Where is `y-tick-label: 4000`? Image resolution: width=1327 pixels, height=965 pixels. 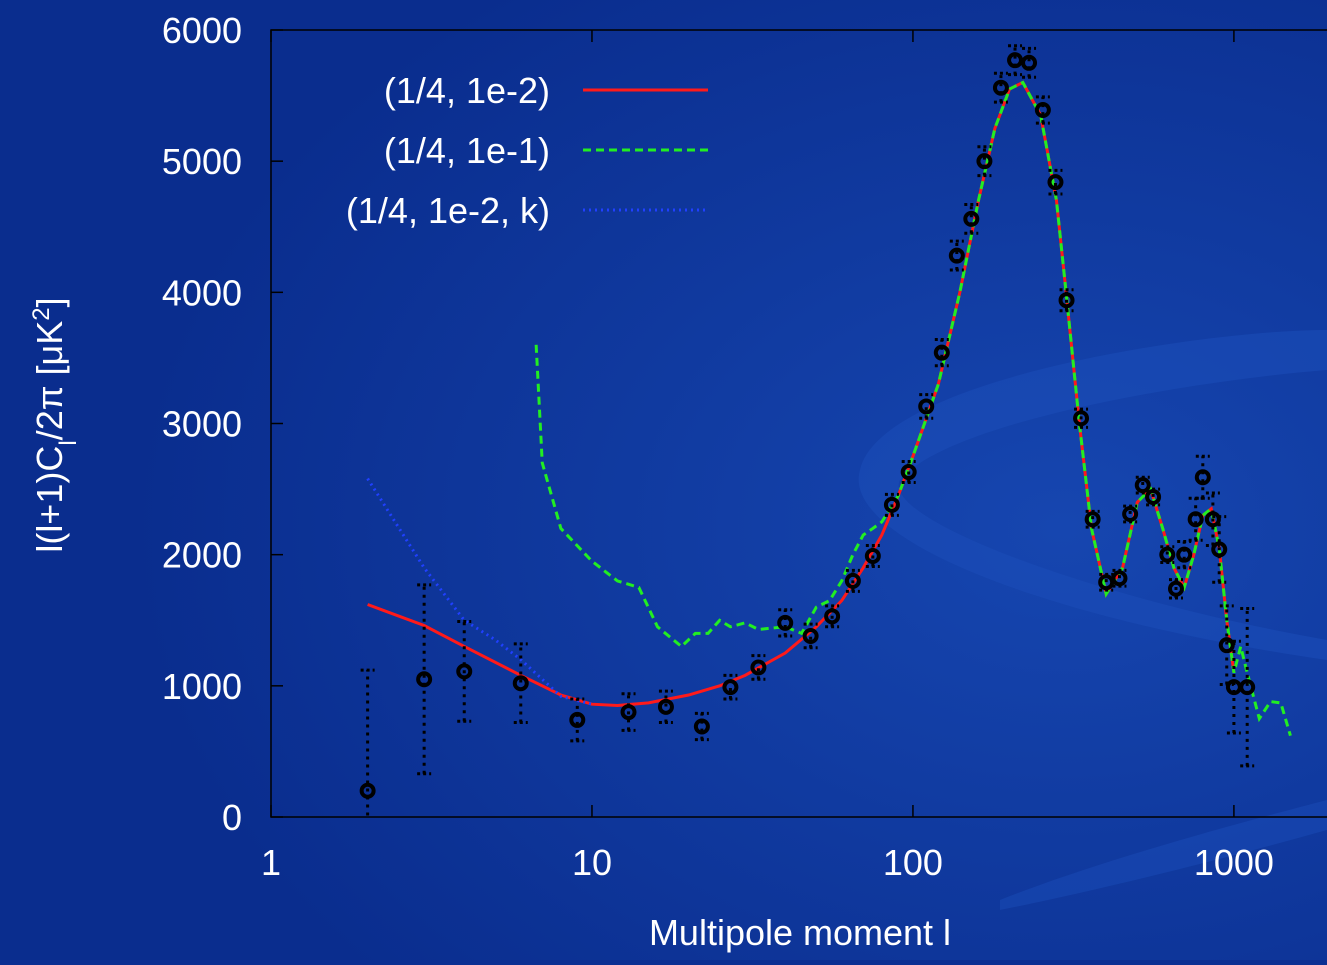 y-tick-label: 4000 is located at coordinates (202, 292).